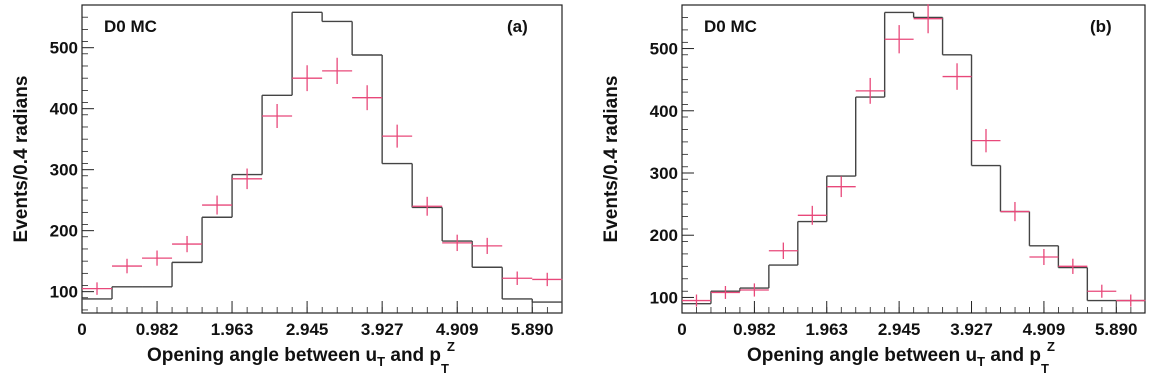 This screenshot has height=391, width=1155. I want to click on panel-label: (b), so click(1101, 26).